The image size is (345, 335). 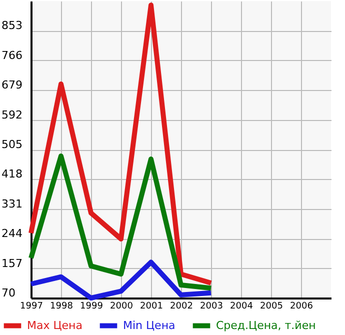 What do you see at coordinates (122, 307) in the screenshot?
I see `x-tick-label: 2000` at bounding box center [122, 307].